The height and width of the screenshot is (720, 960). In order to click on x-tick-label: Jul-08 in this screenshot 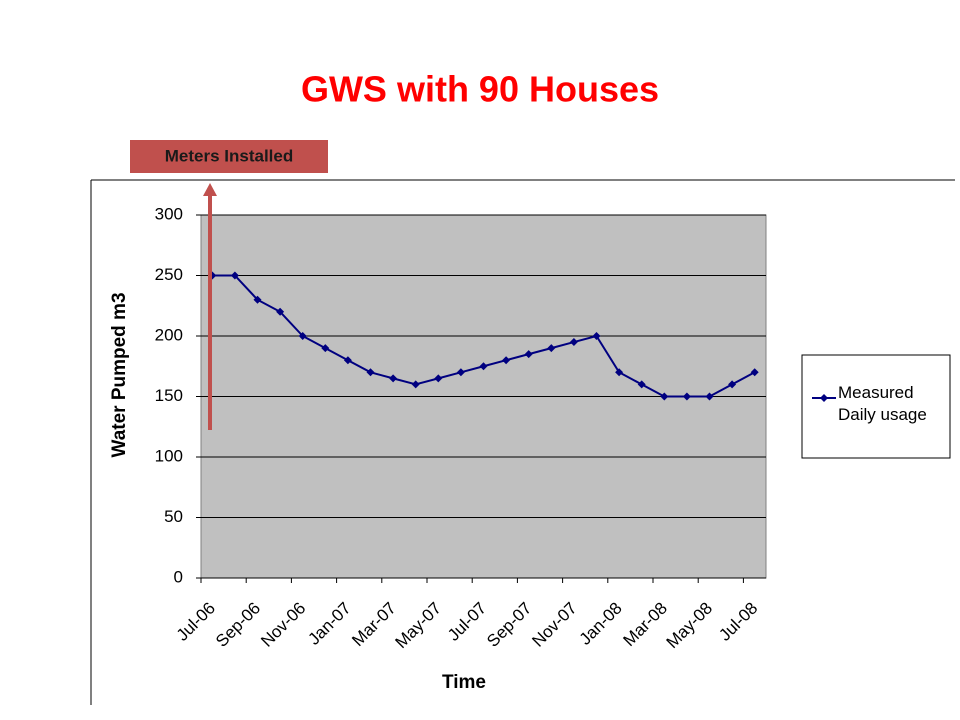, I will do `click(738, 622)`.